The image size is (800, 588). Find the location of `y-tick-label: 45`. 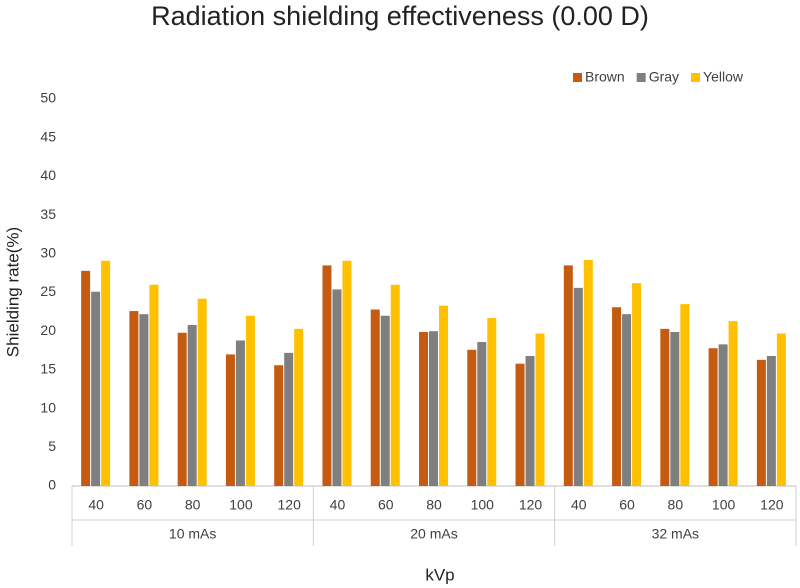

y-tick-label: 45 is located at coordinates (48, 136).